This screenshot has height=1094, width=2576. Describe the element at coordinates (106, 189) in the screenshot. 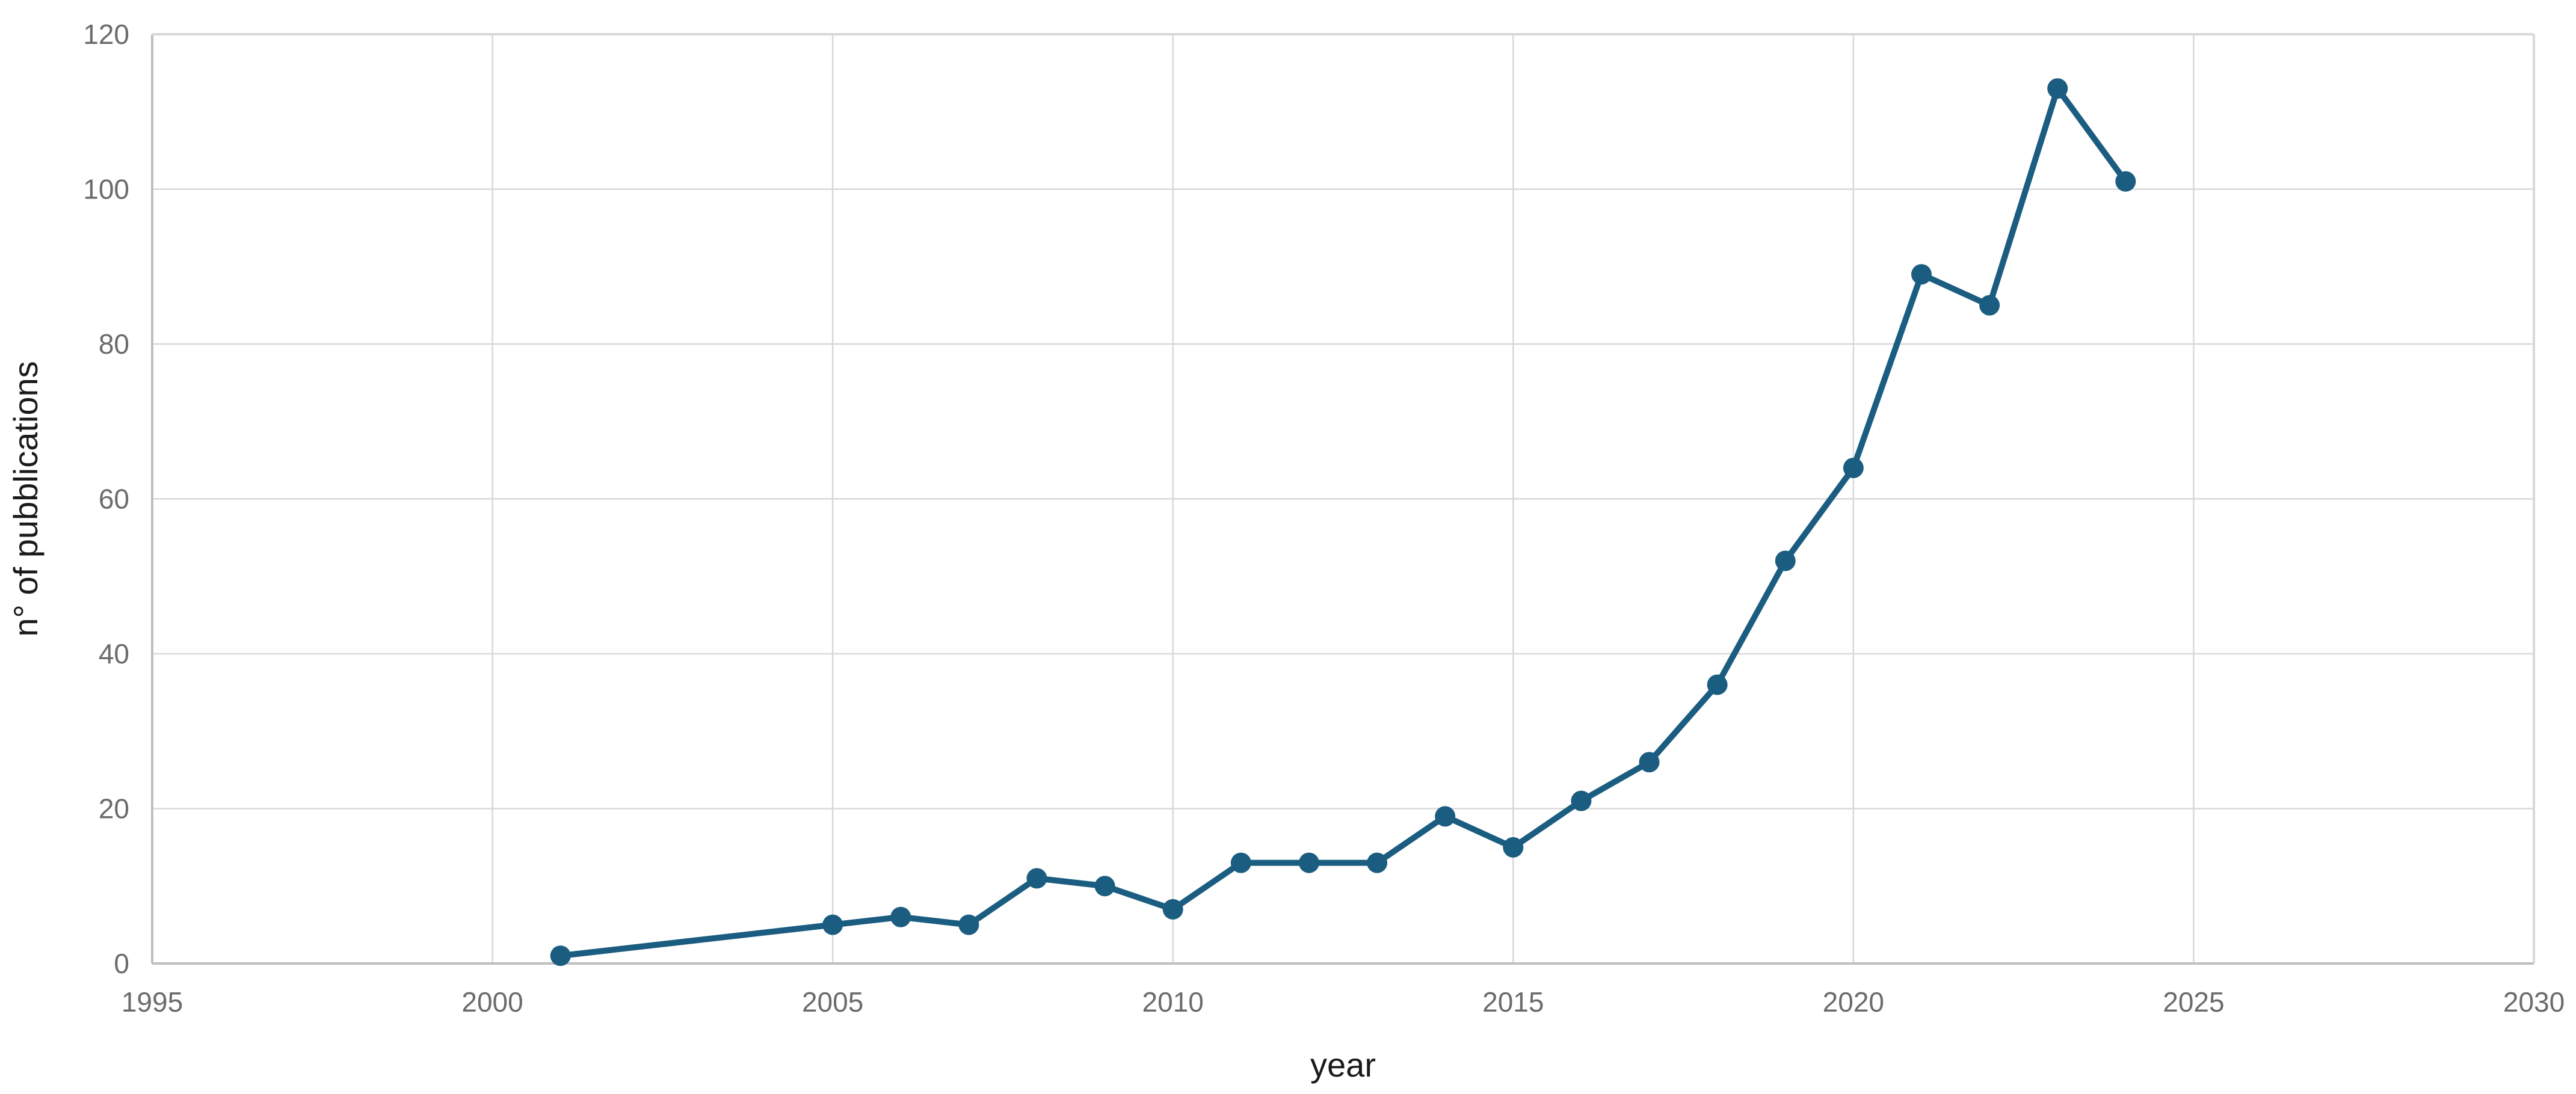

I see `y-tick-label: 100` at that location.